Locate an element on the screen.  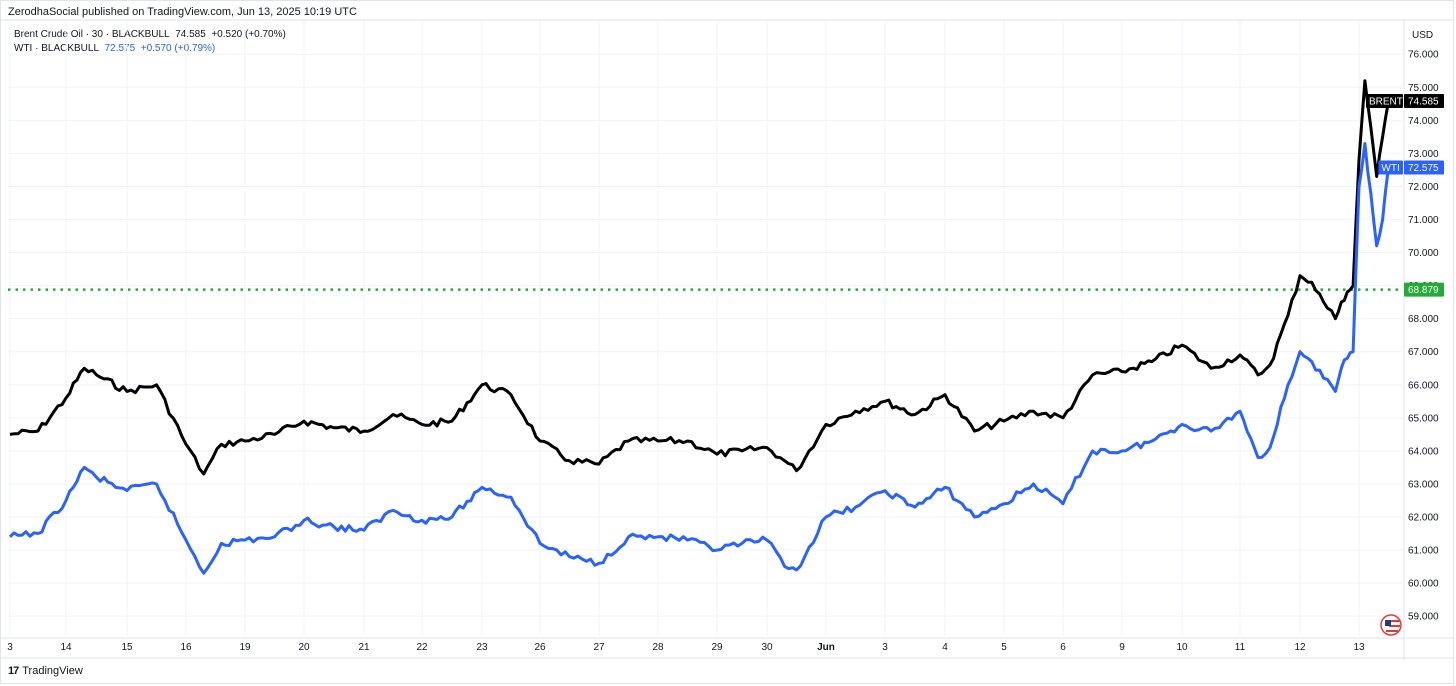
legend-wti-last: 72.575 is located at coordinates (120, 48).